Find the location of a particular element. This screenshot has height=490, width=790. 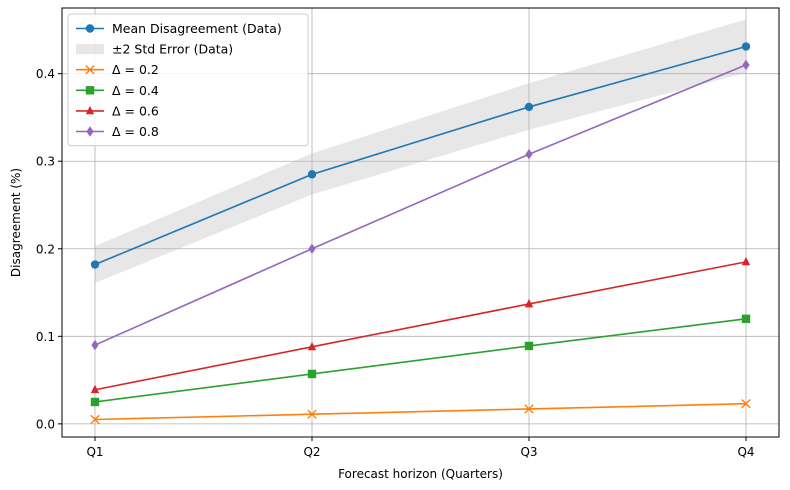

legend-box is located at coordinates (188, 80).